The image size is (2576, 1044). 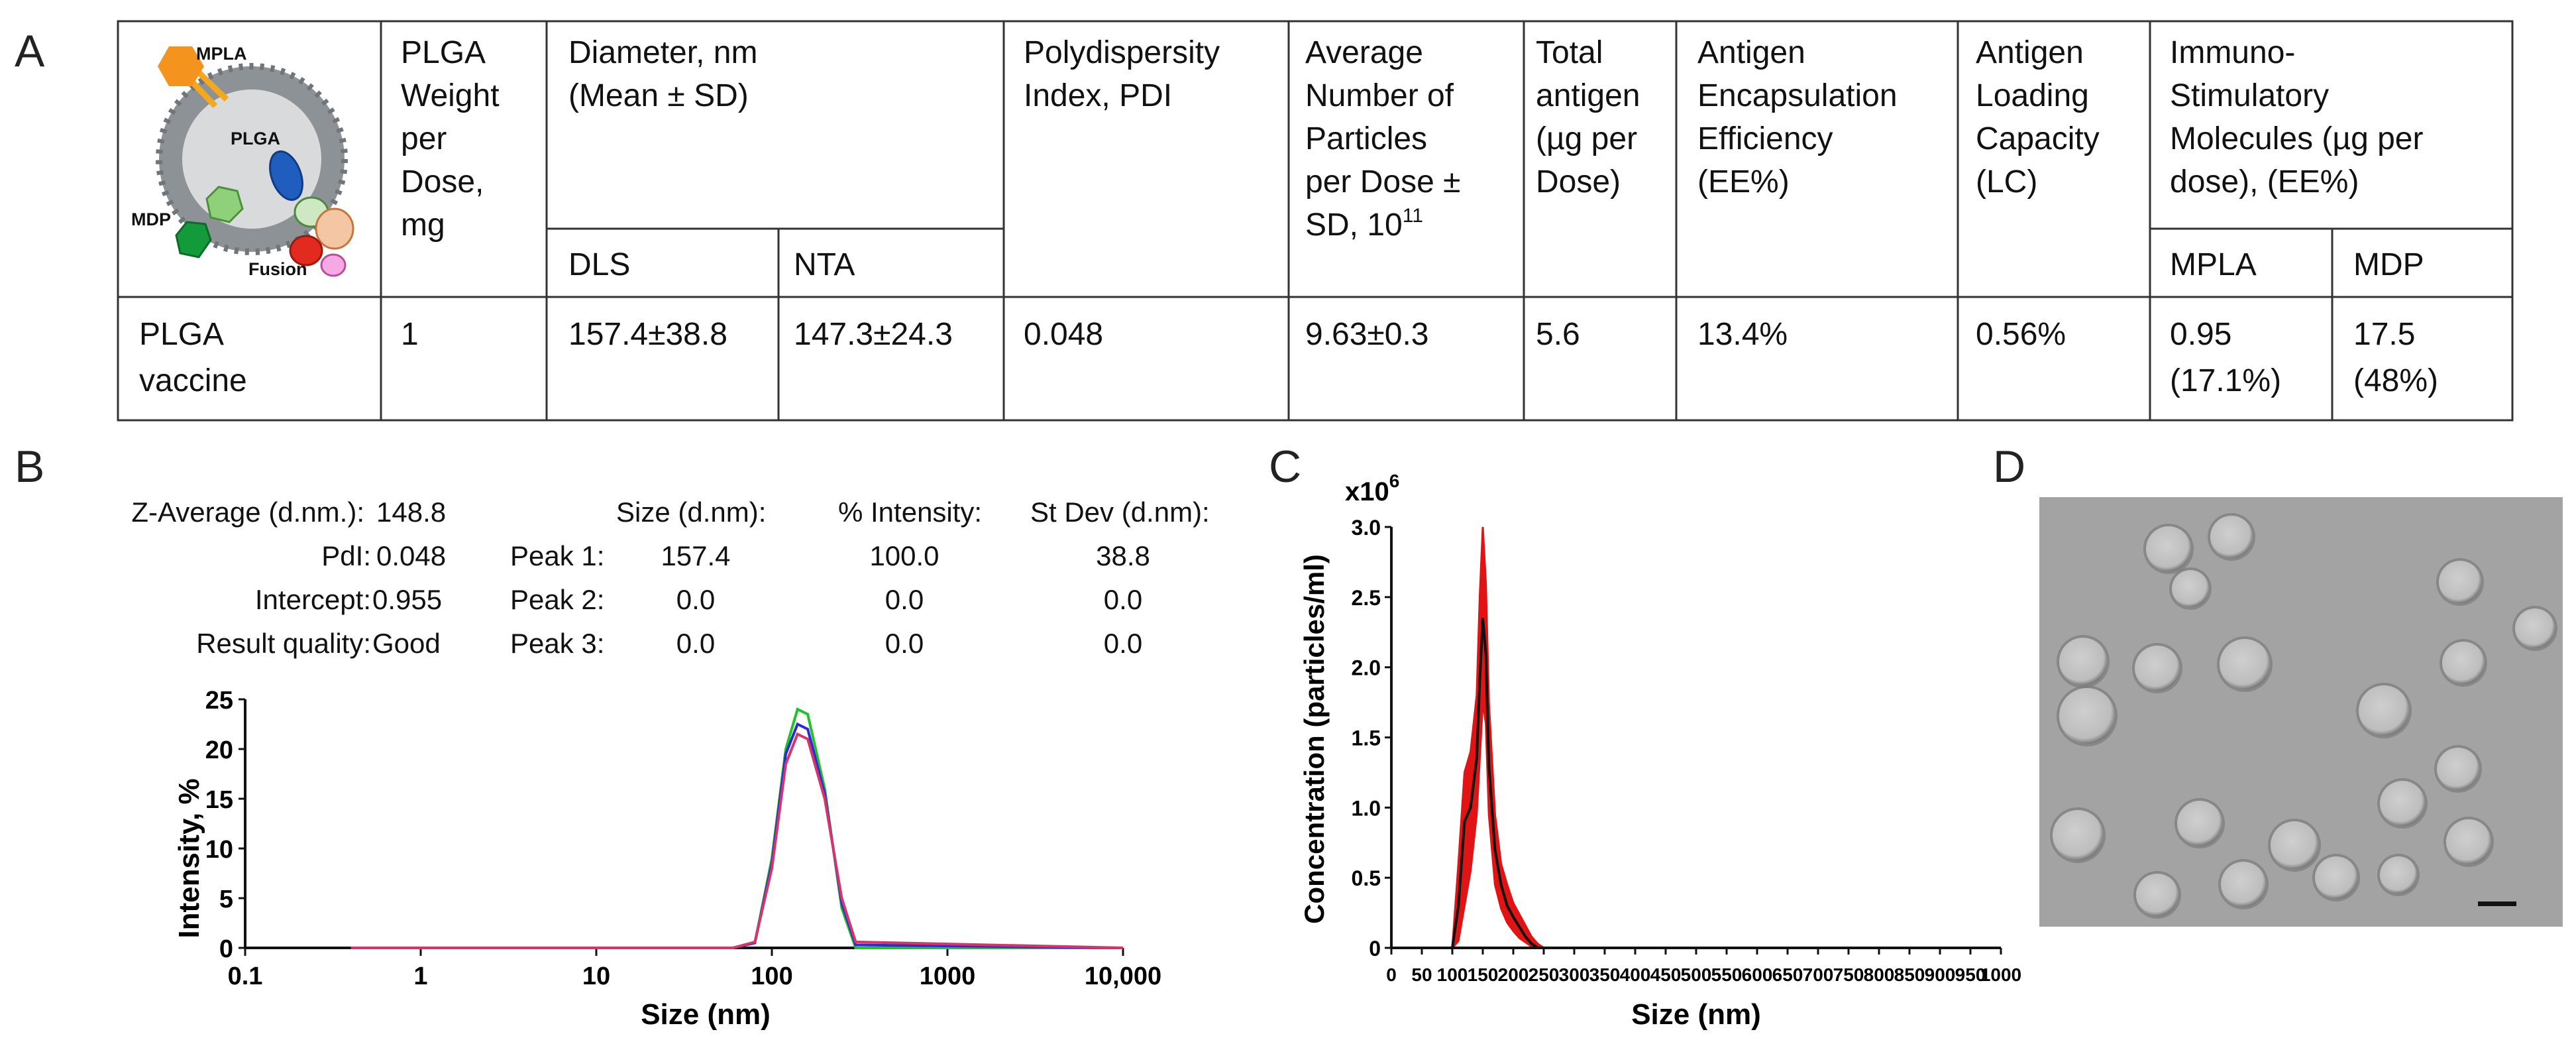 What do you see at coordinates (1285, 466) in the screenshot?
I see `panel-label-c: C` at bounding box center [1285, 466].